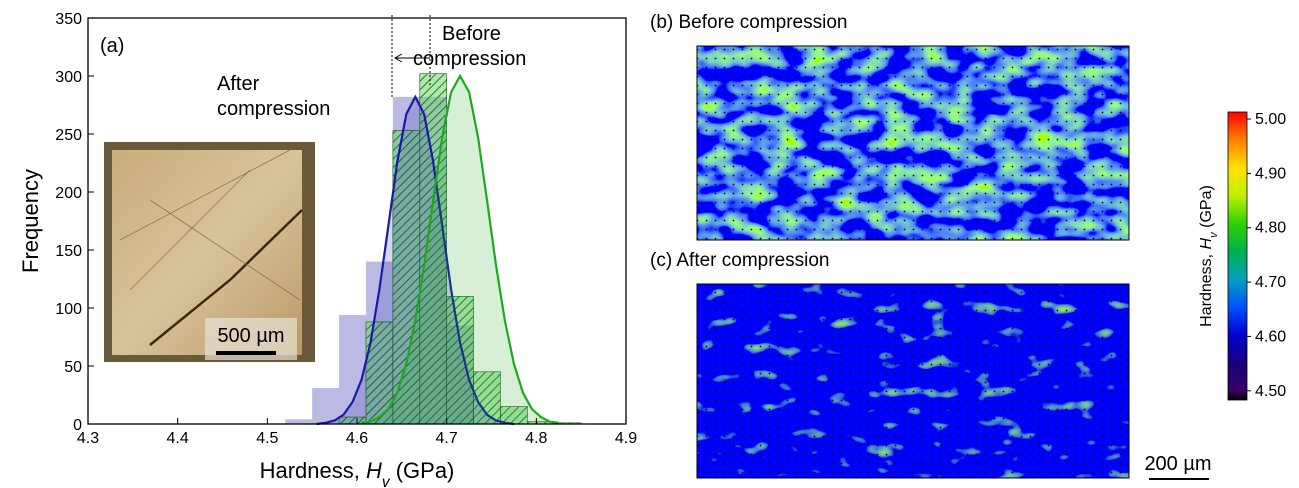 This screenshot has width=1299, height=488. What do you see at coordinates (1270, 282) in the screenshot?
I see `colorbar-tick-label: 4.70` at bounding box center [1270, 282].